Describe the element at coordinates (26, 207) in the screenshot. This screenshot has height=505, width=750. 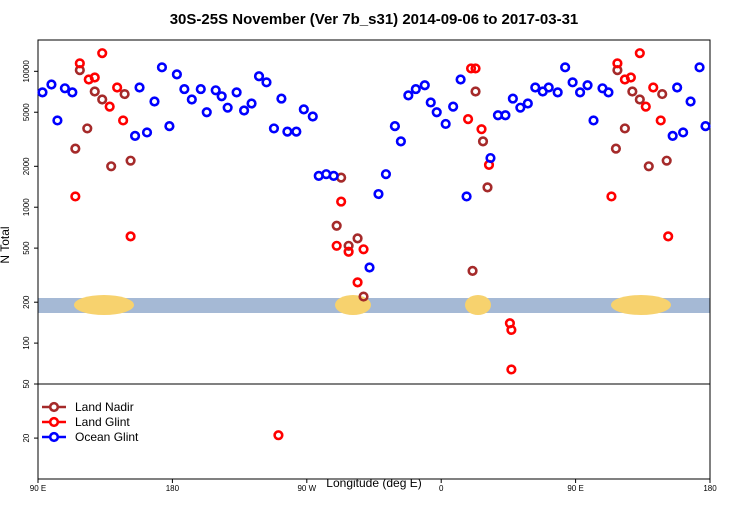
I see `y-tick-label: 1000` at that location.